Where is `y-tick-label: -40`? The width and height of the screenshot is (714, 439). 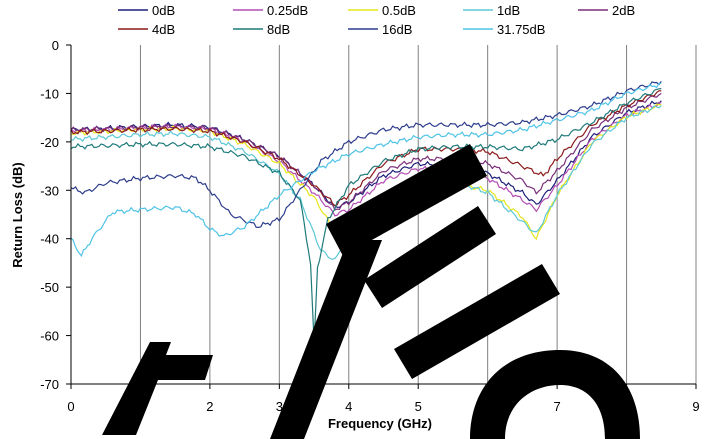 y-tick-label: -40 is located at coordinates (49, 239).